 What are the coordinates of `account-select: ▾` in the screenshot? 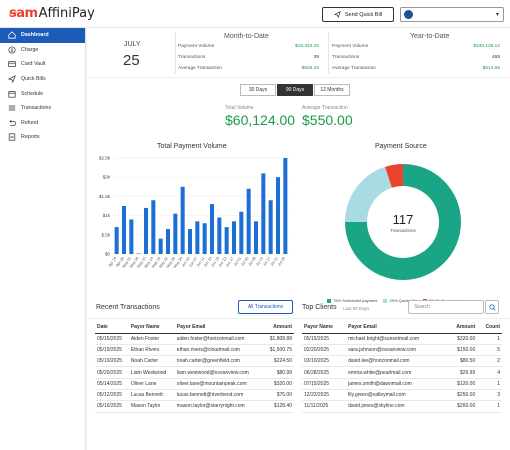 It's located at (452, 14).